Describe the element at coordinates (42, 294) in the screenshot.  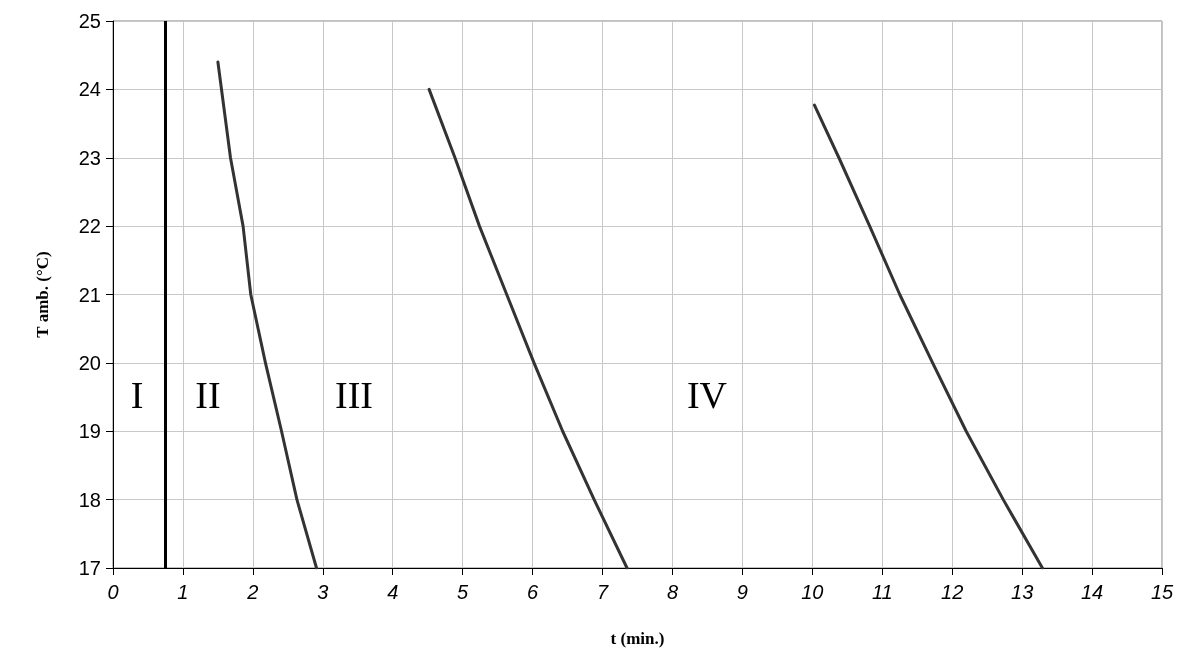
I see `y-axis-title: T amb. (°C)` at that location.